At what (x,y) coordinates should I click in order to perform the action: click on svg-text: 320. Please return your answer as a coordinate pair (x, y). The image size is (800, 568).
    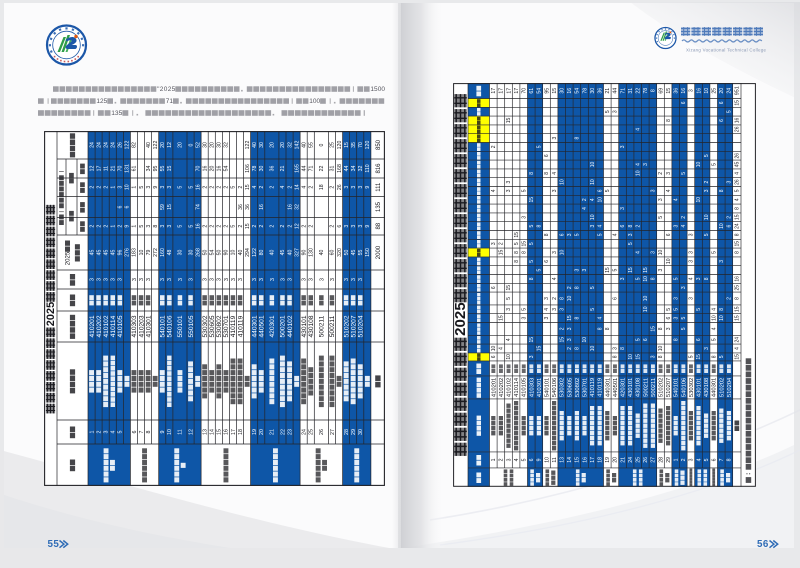
    Looking at the image, I should click on (340, 252).